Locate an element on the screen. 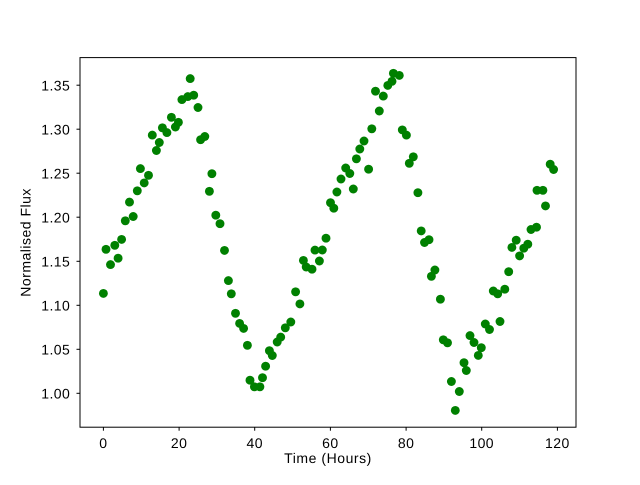 The width and height of the screenshot is (640, 485). svg-text: Time (Hours) is located at coordinates (328, 458).